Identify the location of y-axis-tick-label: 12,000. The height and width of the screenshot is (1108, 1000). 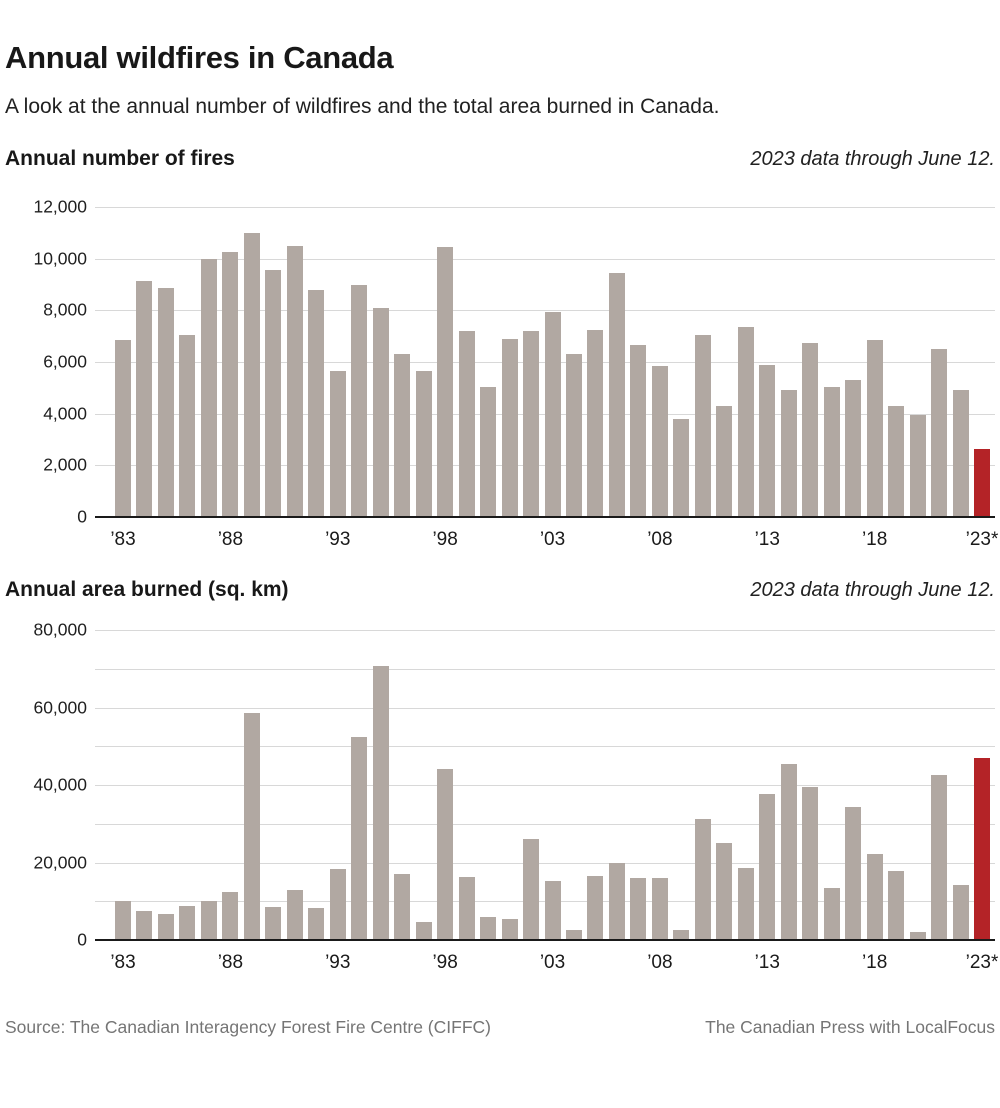
(60, 206).